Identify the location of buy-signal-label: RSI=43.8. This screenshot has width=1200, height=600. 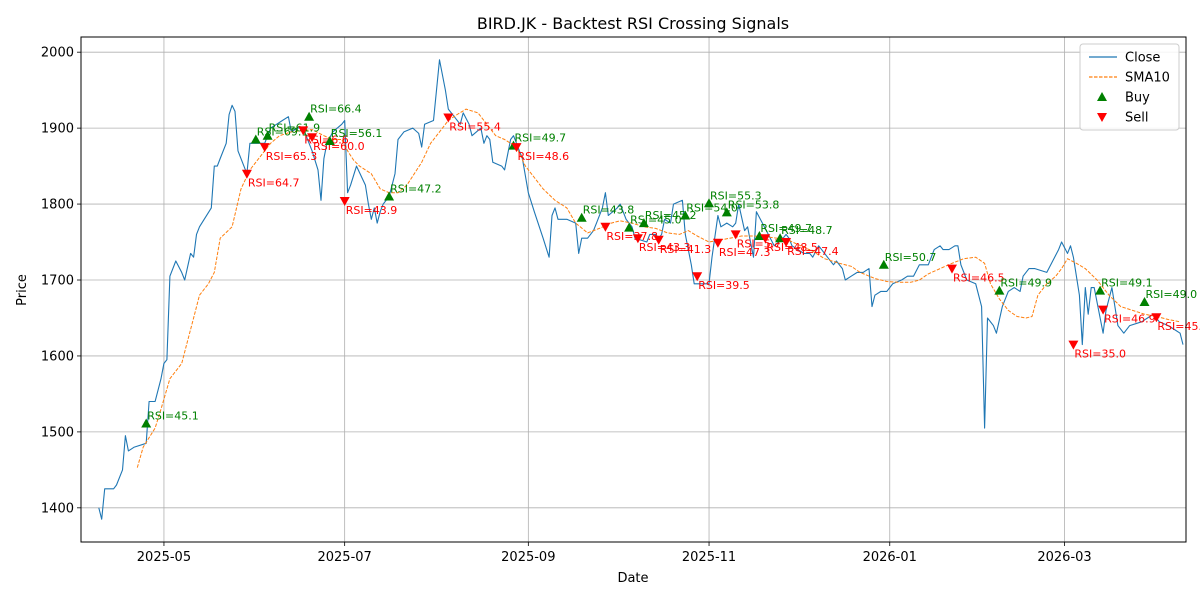
(609, 210).